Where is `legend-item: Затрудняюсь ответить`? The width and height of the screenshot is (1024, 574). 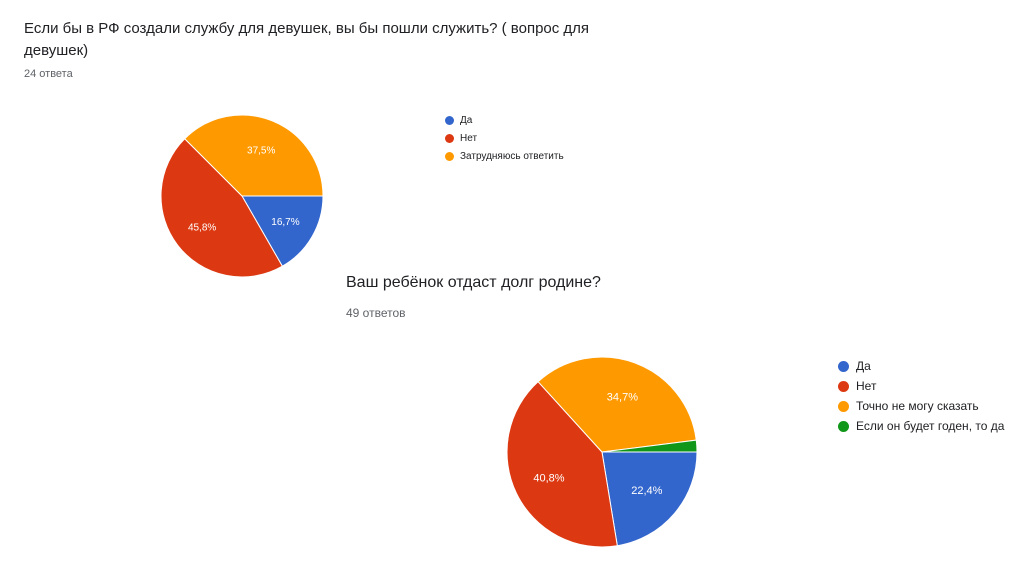 legend-item: Затрудняюсь ответить is located at coordinates (504, 156).